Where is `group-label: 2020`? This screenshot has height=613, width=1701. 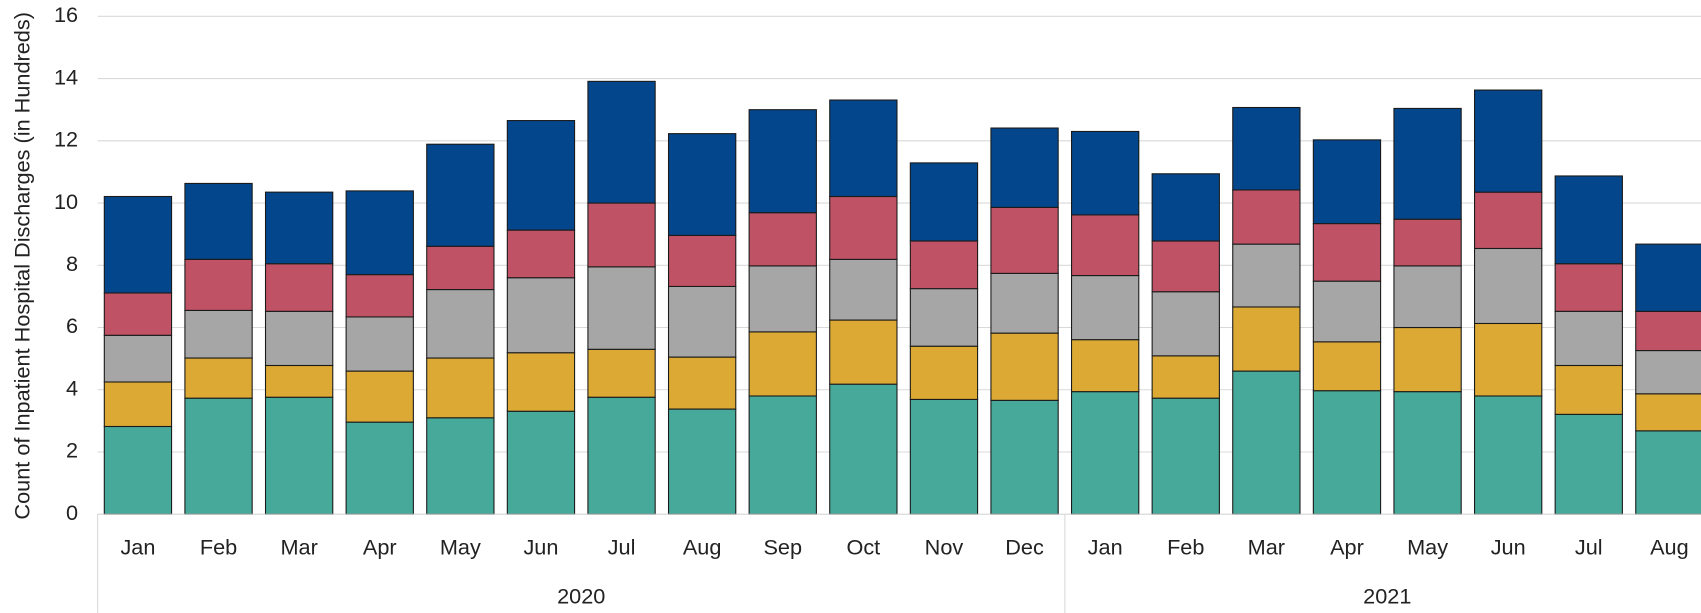
group-label: 2020 is located at coordinates (581, 596).